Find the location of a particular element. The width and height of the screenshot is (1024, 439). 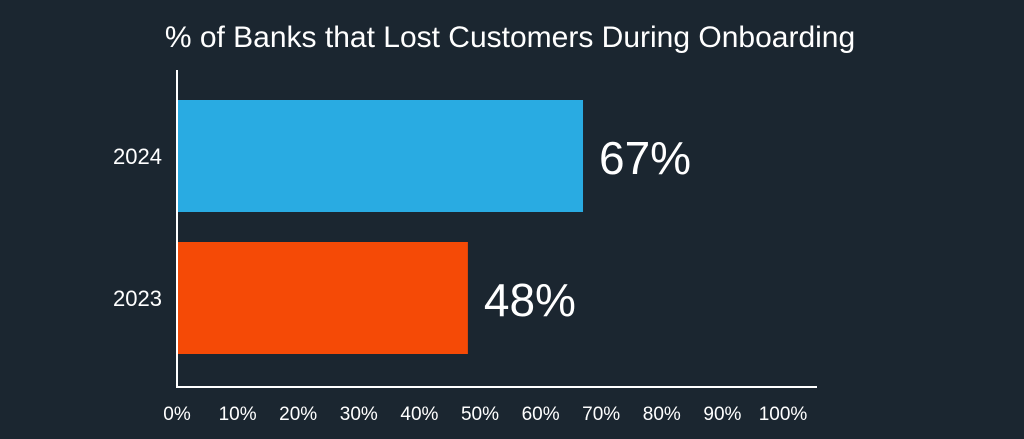

bar-2023 is located at coordinates (322, 298).